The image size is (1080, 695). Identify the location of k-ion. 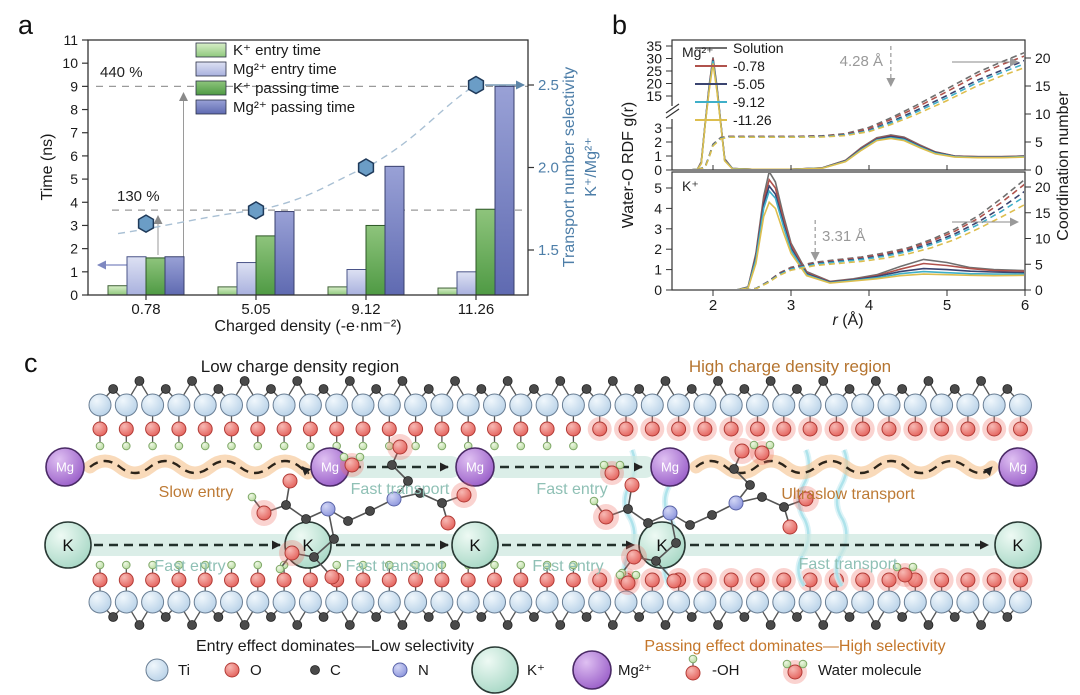
(1018, 545).